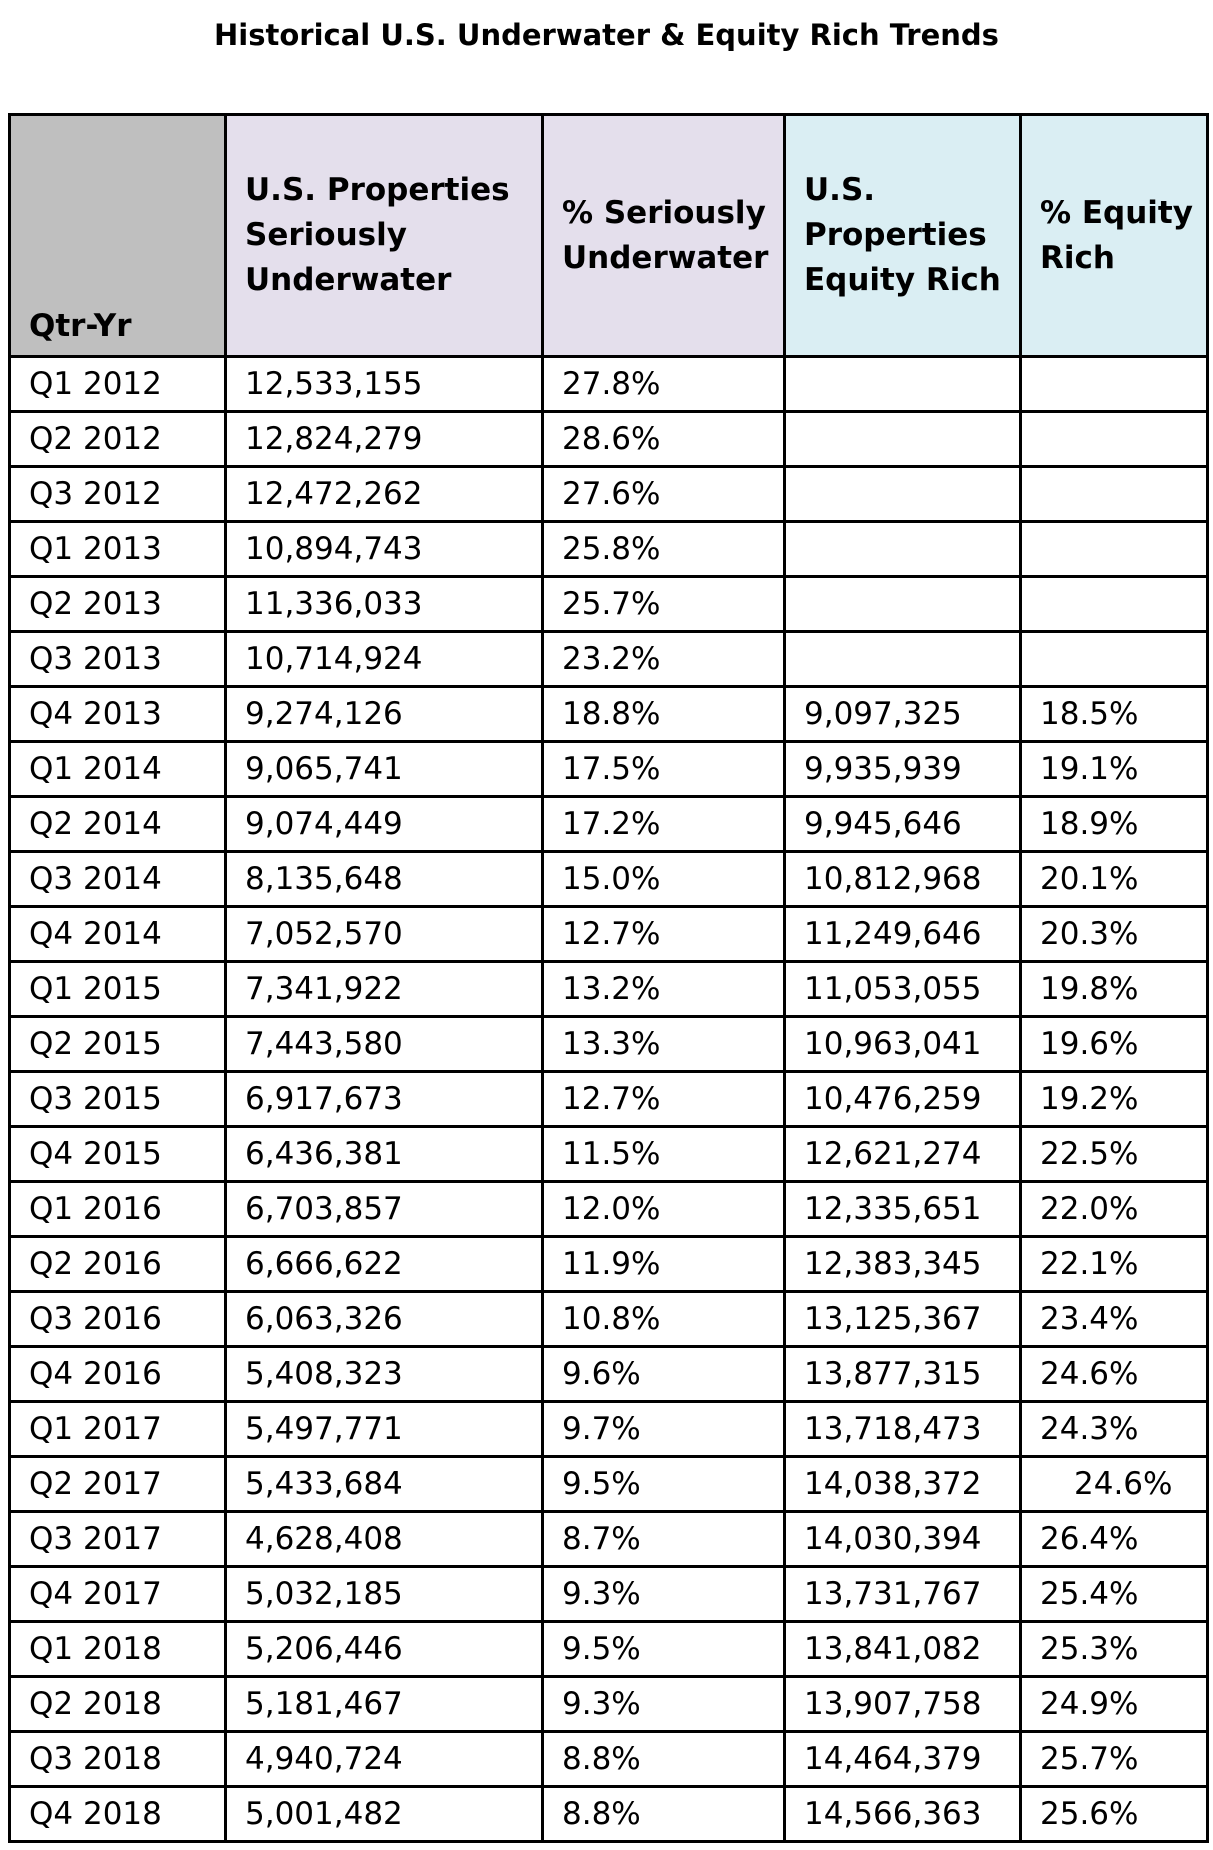 The height and width of the screenshot is (1850, 1213). Describe the element at coordinates (384, 879) in the screenshot. I see `cell-properties-underwater: 8,135,648` at that location.